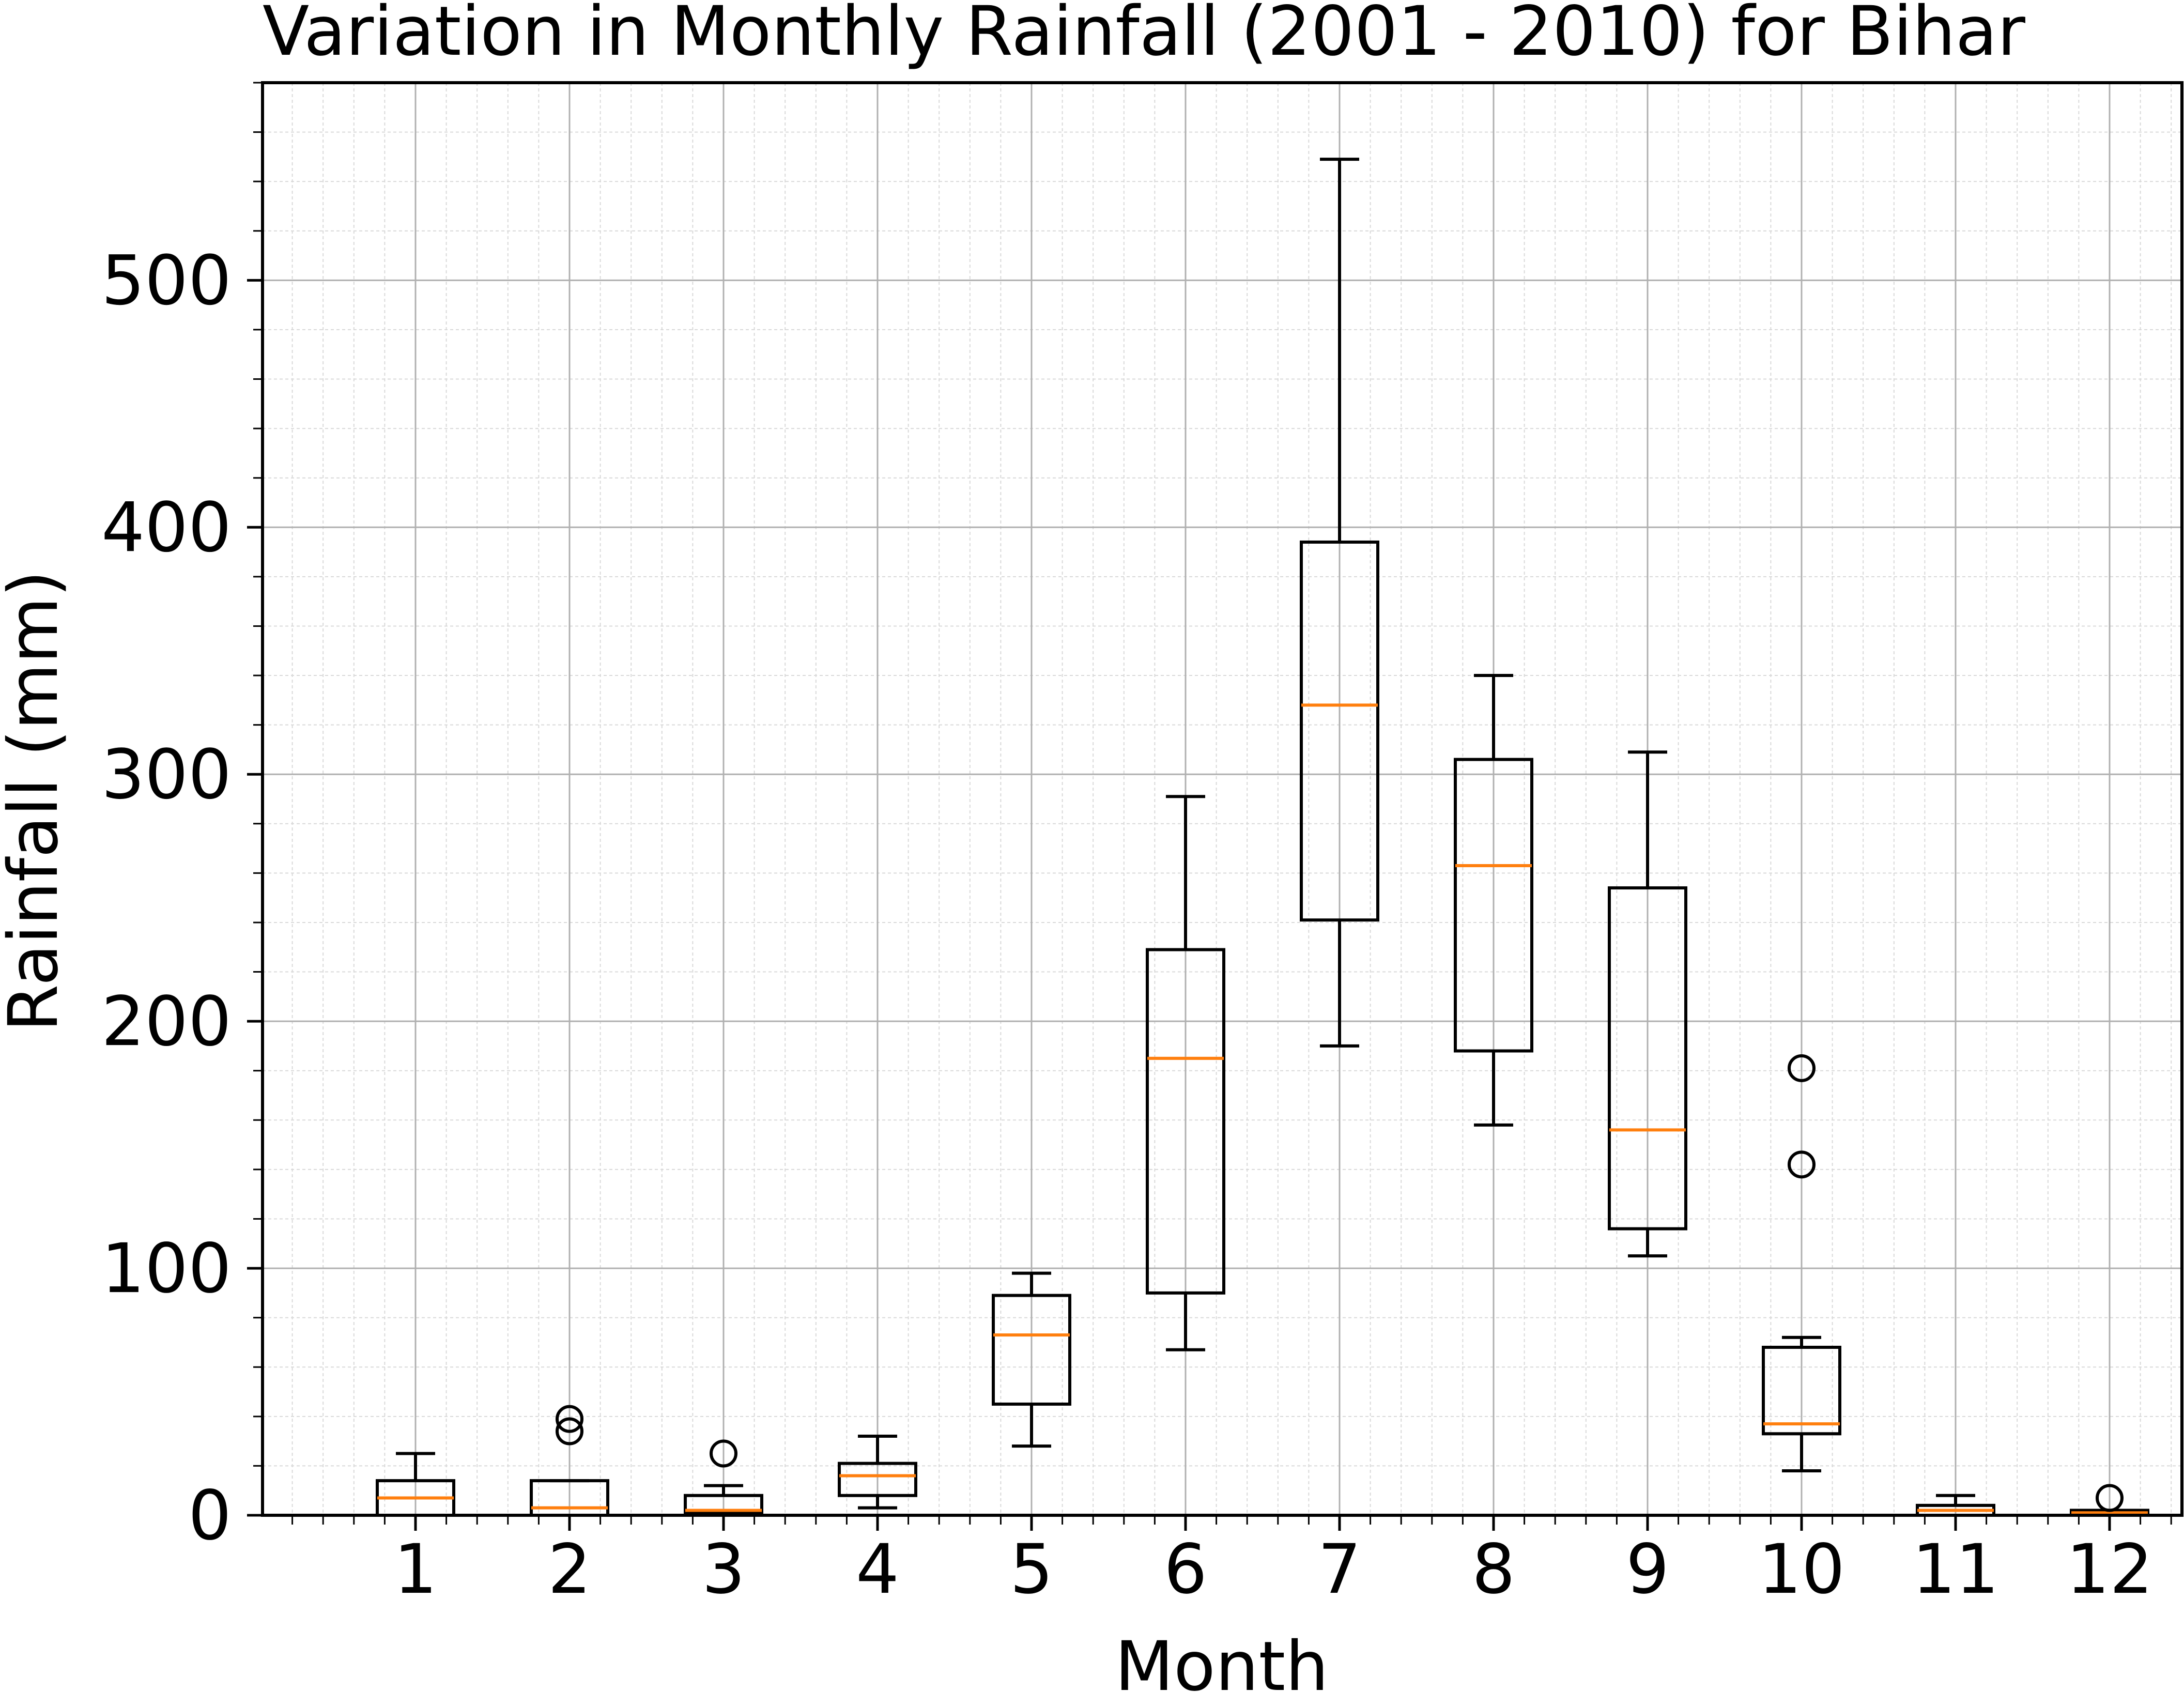 This screenshot has height=1707, width=2184. I want to click on y-tick-label: 100, so click(167, 1269).